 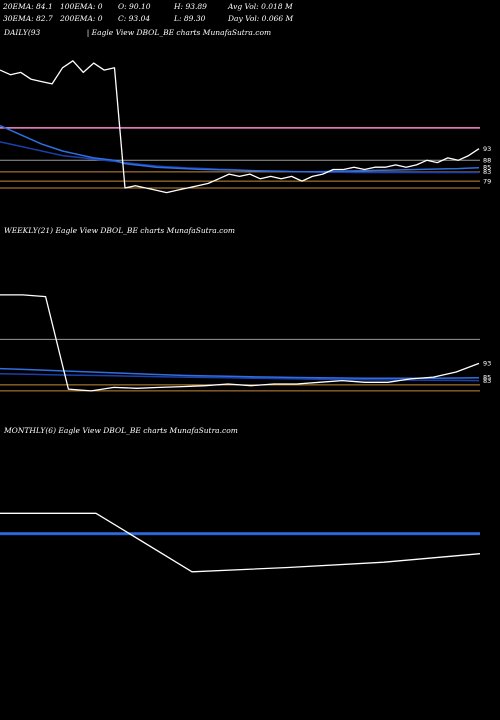 I want to click on avg-vol-label: Avg Vol: 0.018 M, so click(x=260, y=6).